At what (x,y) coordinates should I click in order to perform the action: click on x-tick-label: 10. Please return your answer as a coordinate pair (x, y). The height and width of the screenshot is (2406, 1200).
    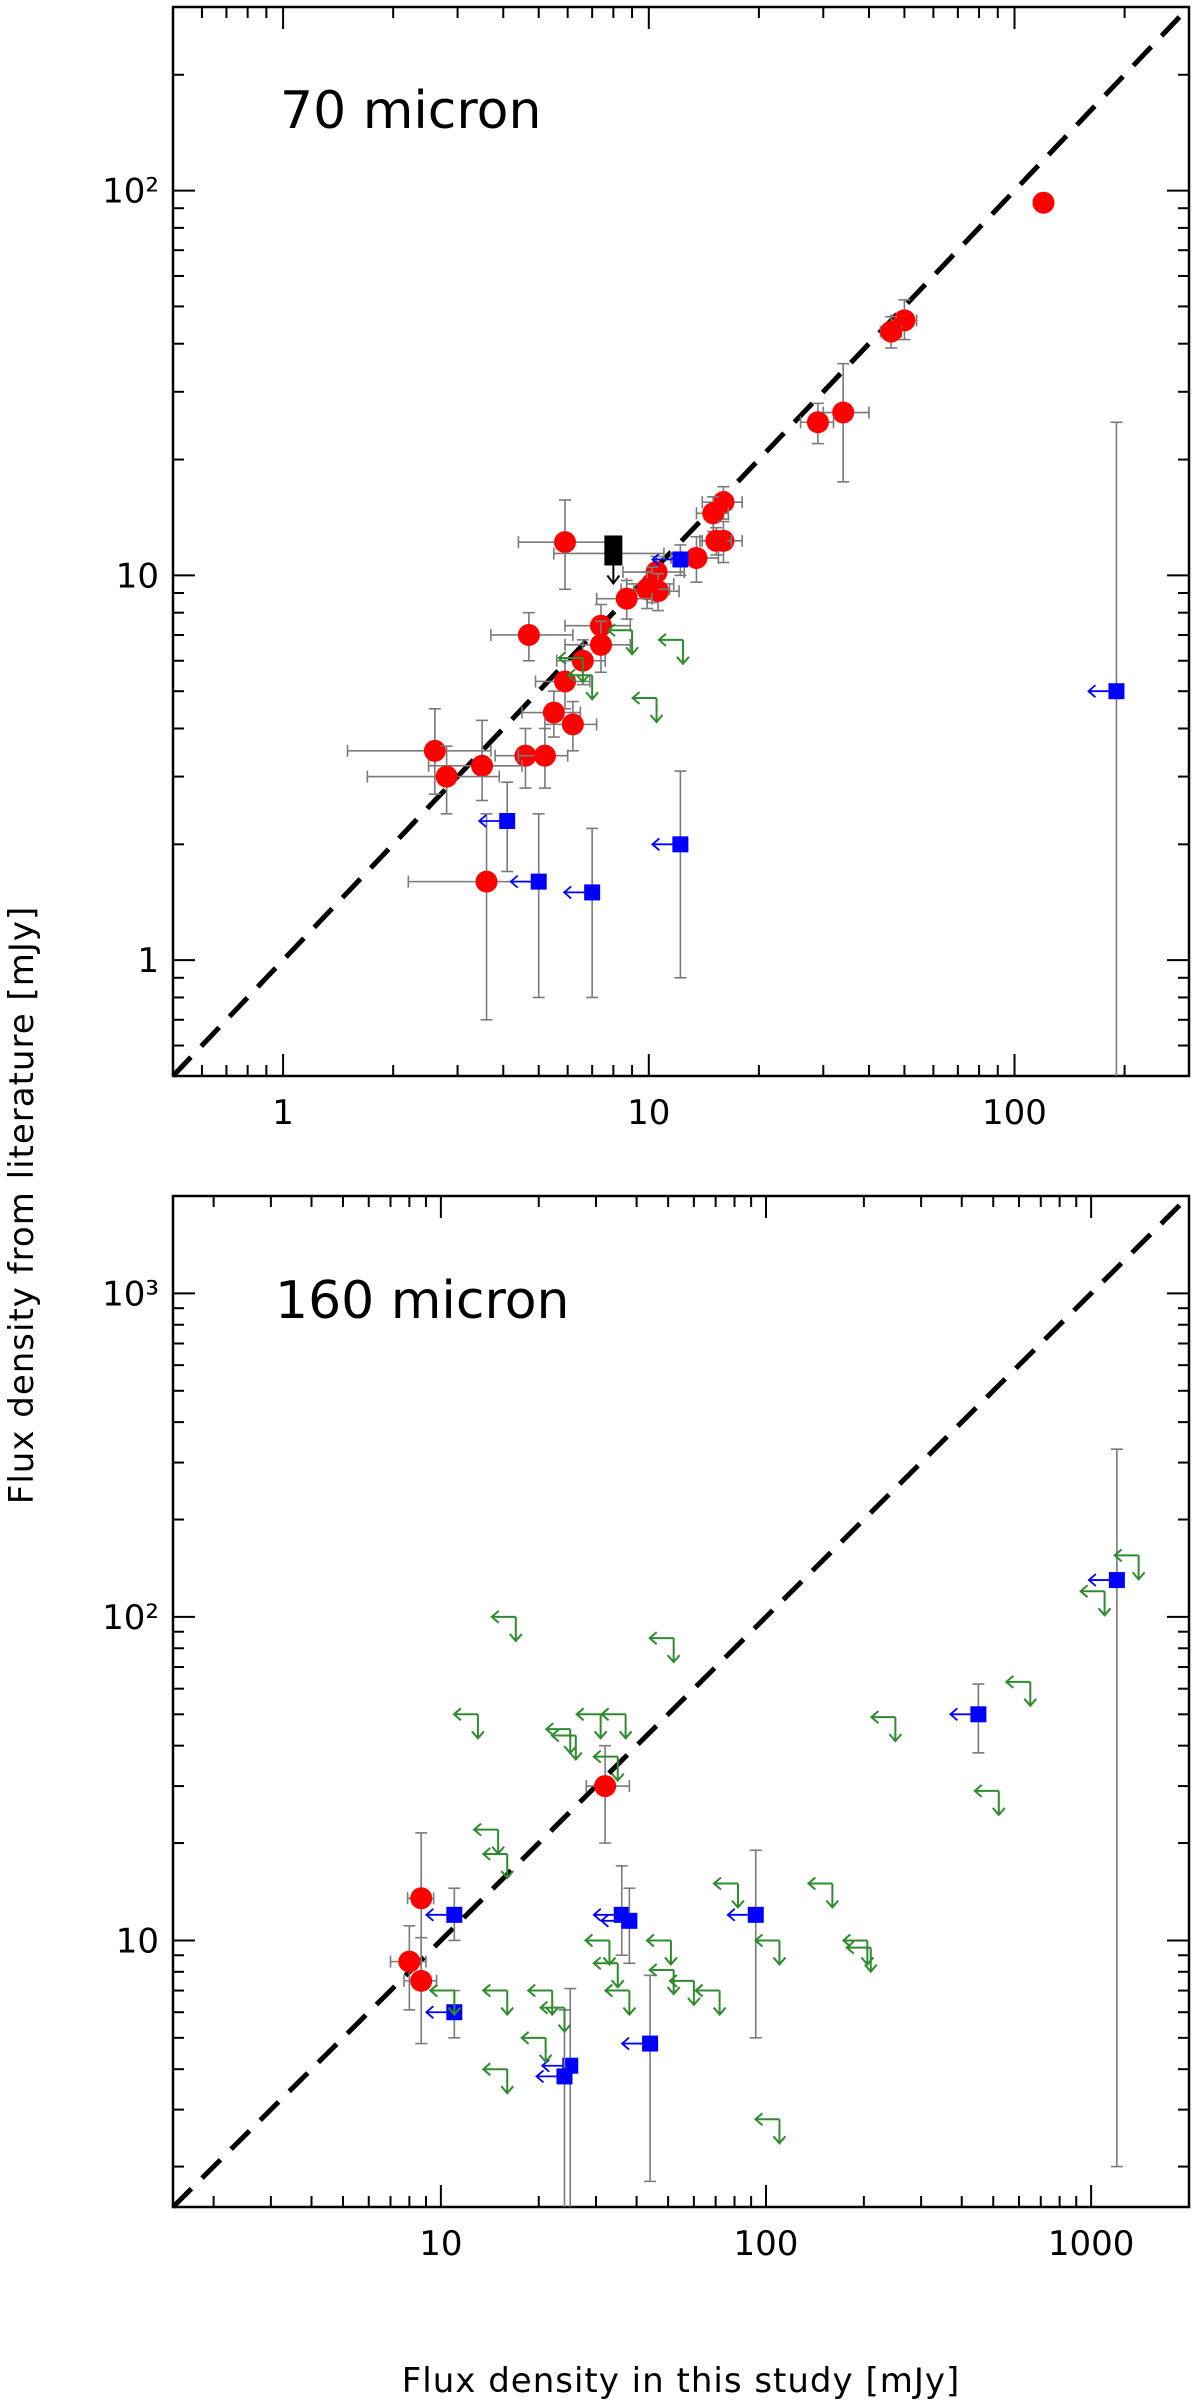
    Looking at the image, I should click on (648, 1113).